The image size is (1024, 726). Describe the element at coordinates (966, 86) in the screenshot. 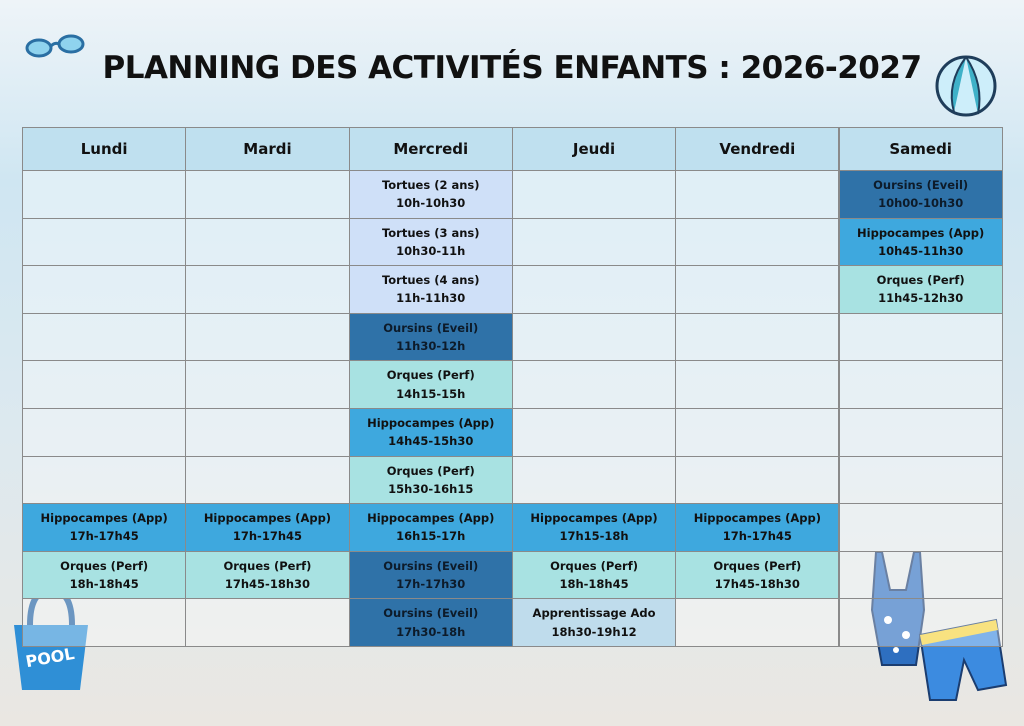

I see `ball-icon` at that location.